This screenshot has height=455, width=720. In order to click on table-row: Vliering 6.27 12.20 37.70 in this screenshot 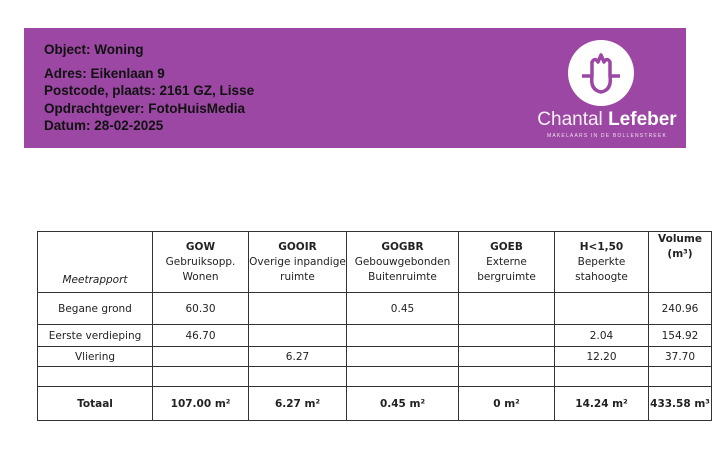, I will do `click(374, 356)`.